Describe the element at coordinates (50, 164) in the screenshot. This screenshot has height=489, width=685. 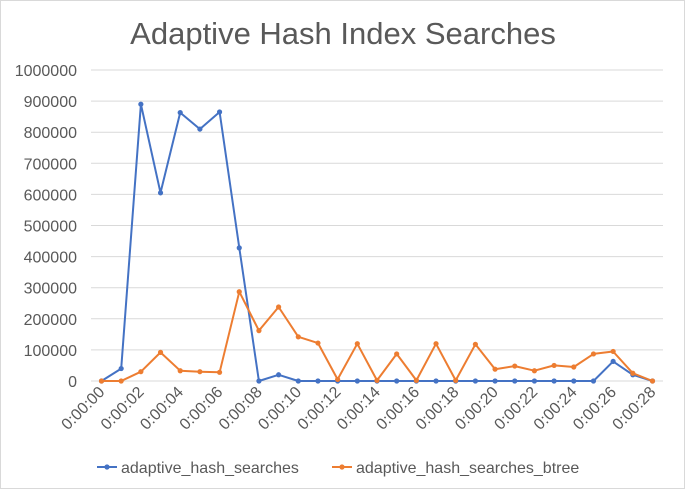
I see `y-tick-label: 700000` at that location.